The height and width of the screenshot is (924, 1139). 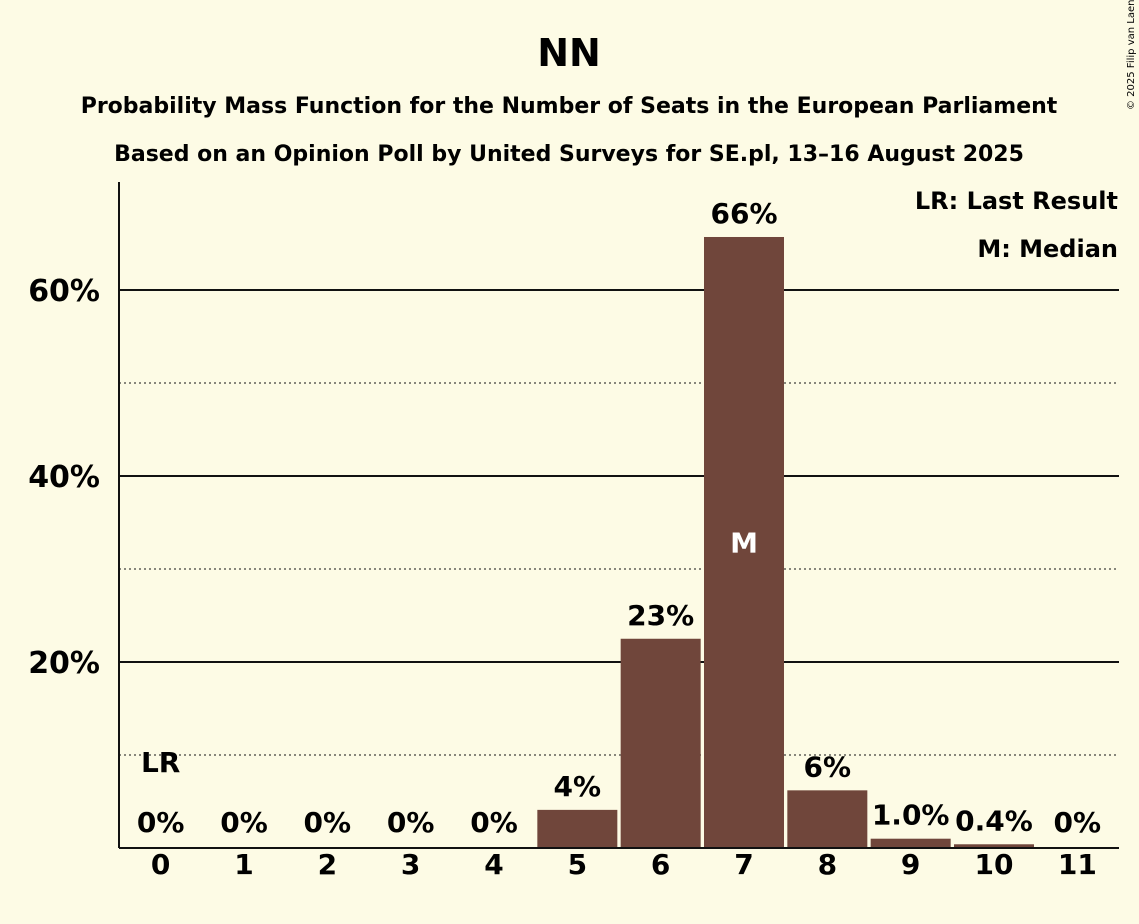 I want to click on median-marker: M, so click(x=744, y=542).